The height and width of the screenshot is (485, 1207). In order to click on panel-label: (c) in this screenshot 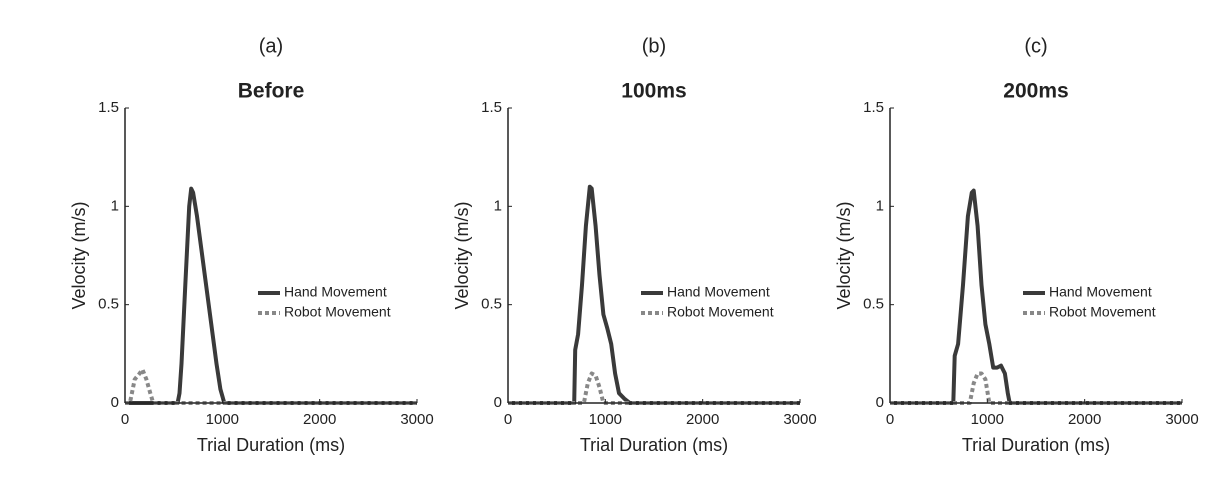, I will do `click(1035, 46)`.